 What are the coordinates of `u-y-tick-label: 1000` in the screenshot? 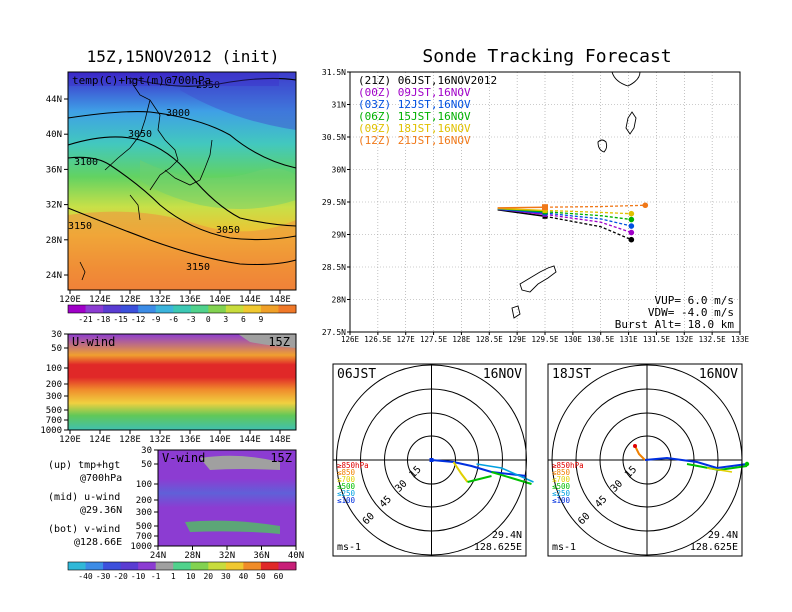 It's located at (51, 431).